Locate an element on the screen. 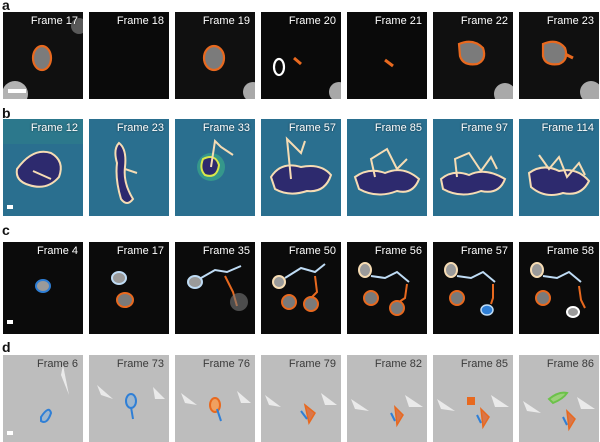  panel-b-frame-6: Frame 97 is located at coordinates (473, 167).